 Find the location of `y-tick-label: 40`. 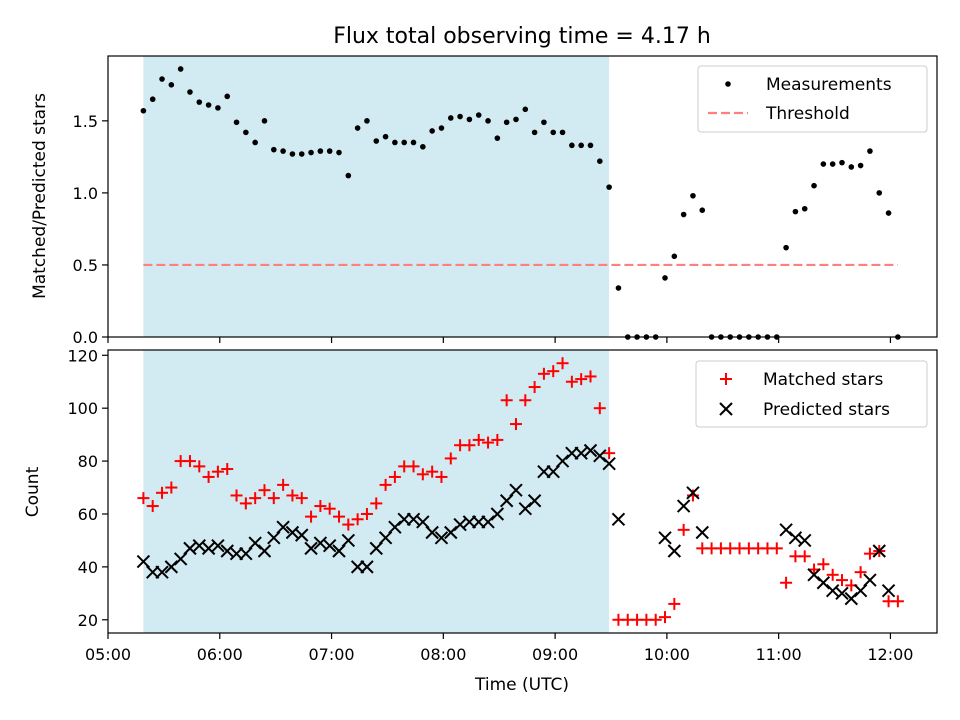

y-tick-label: 40 is located at coordinates (88, 567).